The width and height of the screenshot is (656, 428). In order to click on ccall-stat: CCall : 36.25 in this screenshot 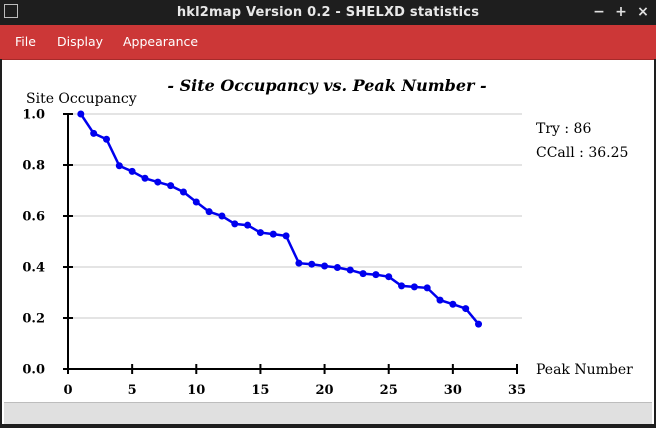, I will do `click(582, 153)`.